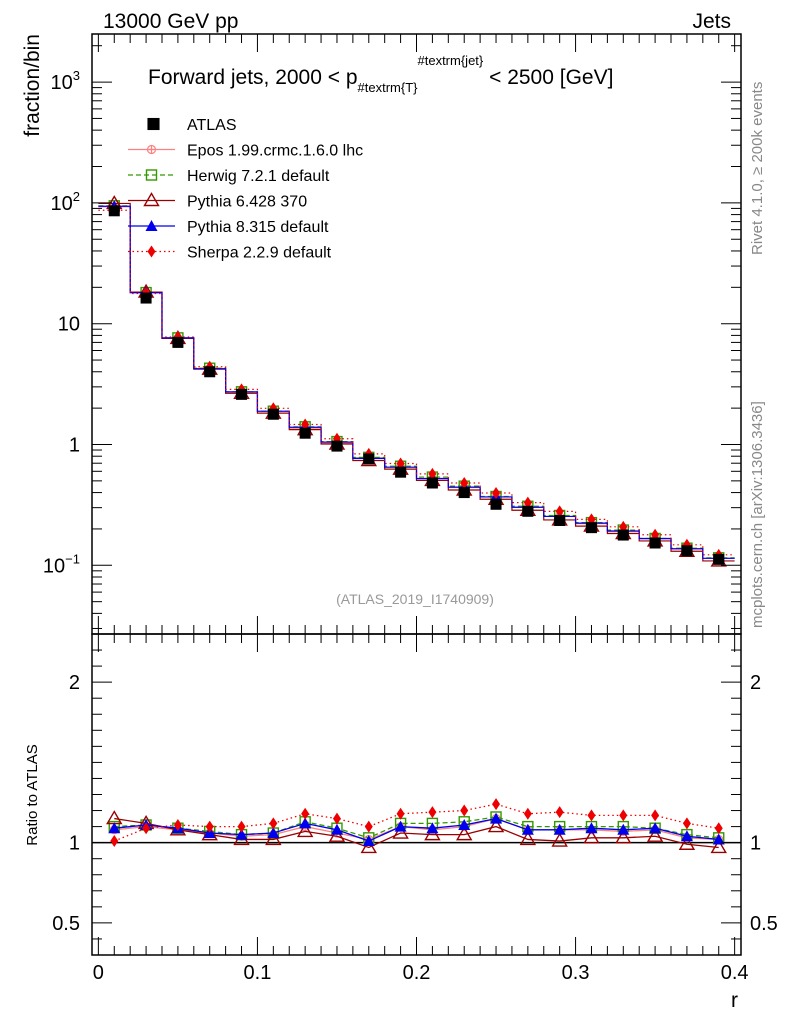 This screenshot has width=786, height=1024. What do you see at coordinates (65, 81) in the screenshot?
I see `y-tick-label: 10³` at bounding box center [65, 81].